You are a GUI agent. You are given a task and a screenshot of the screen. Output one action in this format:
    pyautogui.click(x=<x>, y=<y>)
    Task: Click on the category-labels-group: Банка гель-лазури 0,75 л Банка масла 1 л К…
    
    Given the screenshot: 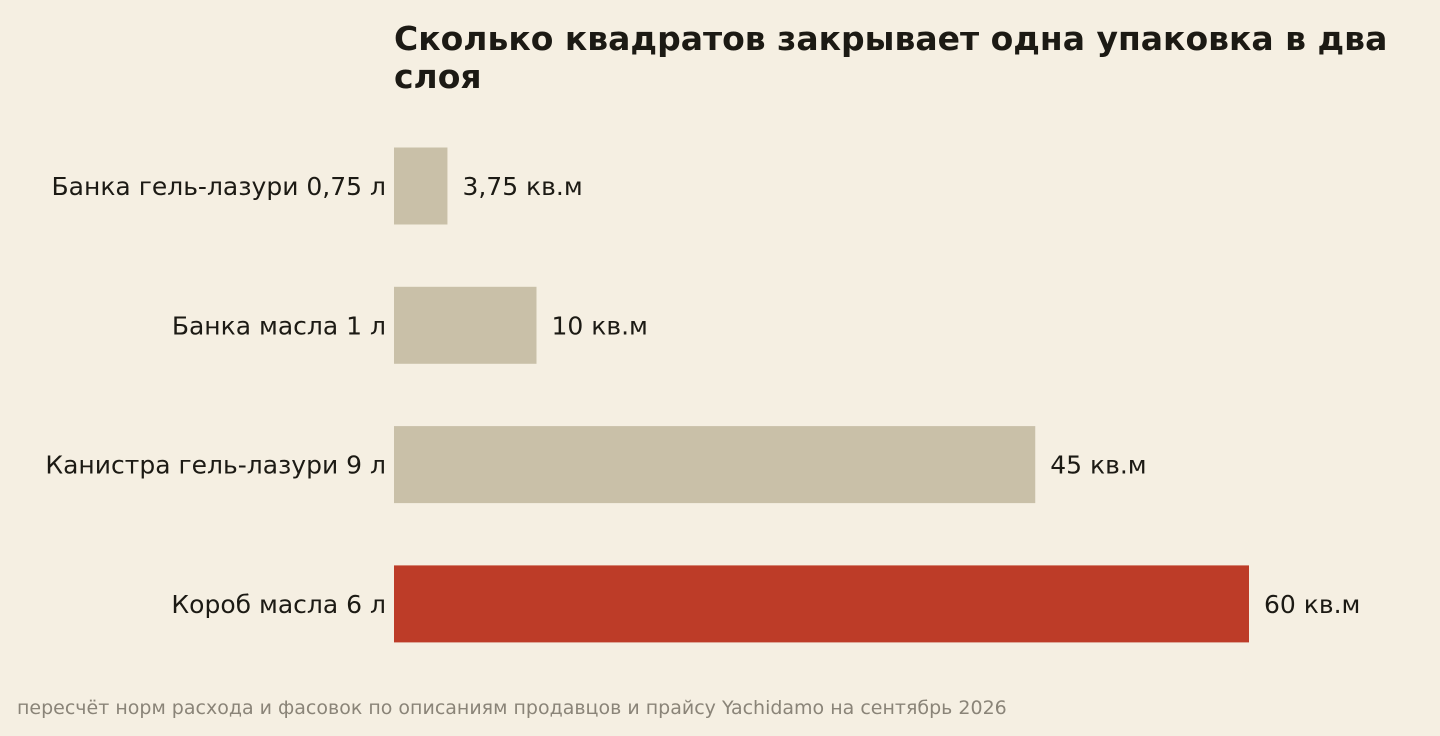 What is the action you would take?
    pyautogui.click(x=215, y=395)
    